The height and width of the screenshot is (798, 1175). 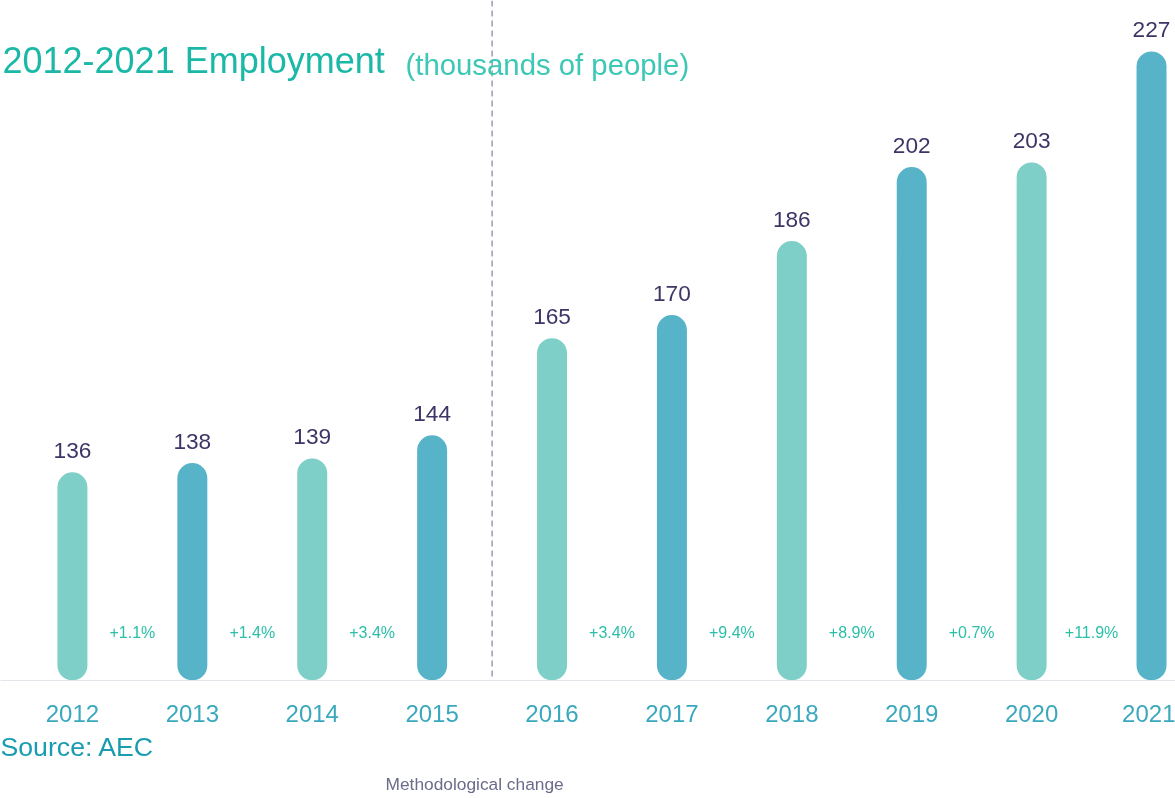 I want to click on x-tick-label: 2019, so click(x=912, y=713).